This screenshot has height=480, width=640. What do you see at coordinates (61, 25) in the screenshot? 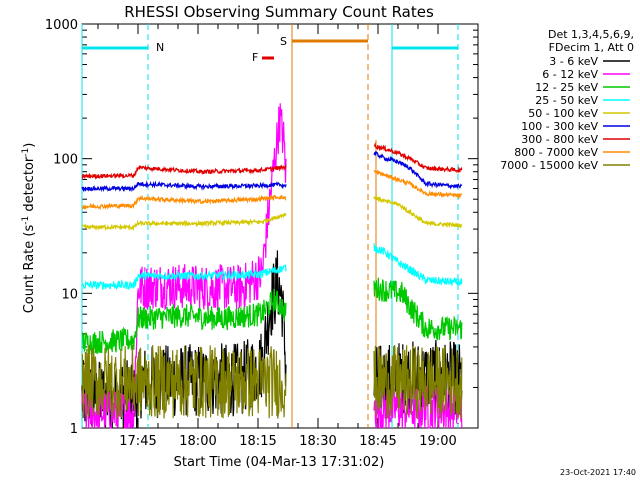
I see `y-tick-label: 1000` at bounding box center [61, 25].